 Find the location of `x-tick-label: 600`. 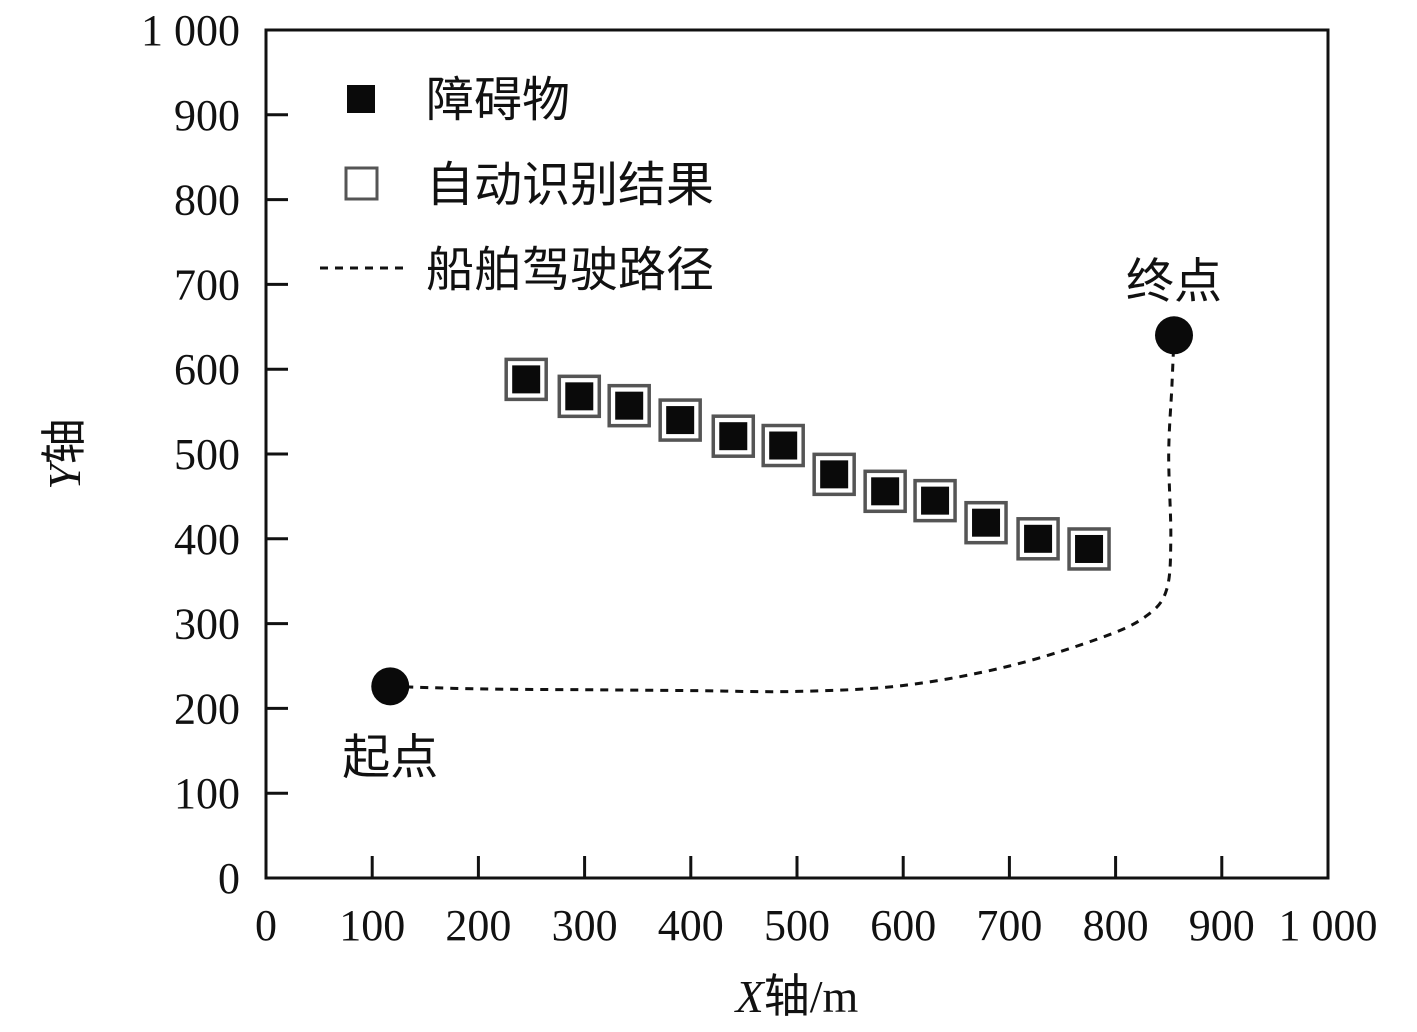

x-tick-label: 600 is located at coordinates (903, 925).